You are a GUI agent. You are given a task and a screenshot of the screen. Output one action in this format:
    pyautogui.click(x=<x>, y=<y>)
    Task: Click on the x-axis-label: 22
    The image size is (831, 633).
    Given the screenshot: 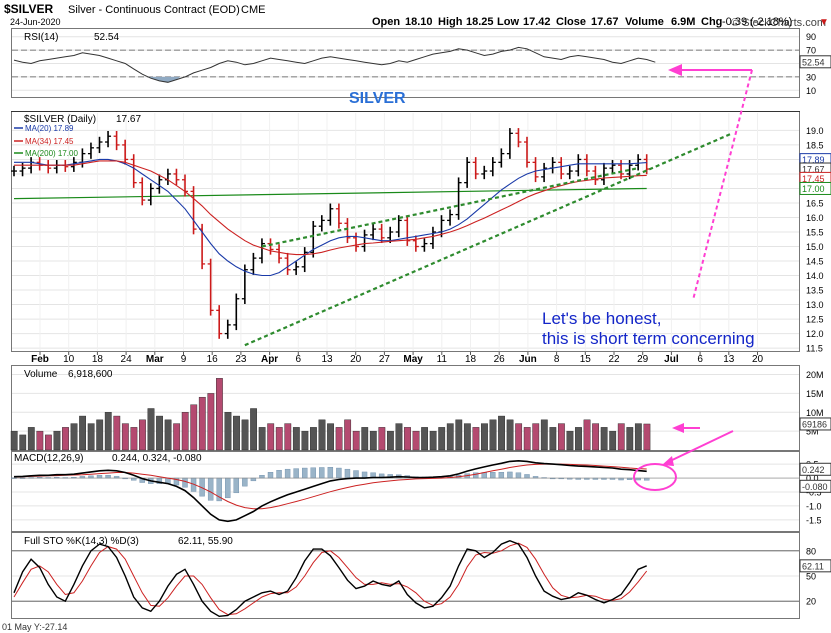 What is the action you would take?
    pyautogui.click(x=614, y=359)
    